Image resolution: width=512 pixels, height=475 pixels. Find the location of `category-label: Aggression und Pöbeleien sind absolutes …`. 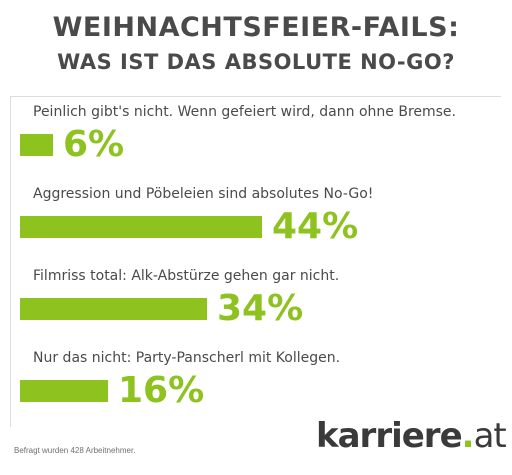

category-label: Aggression und Pöbeleien sind absolutes … is located at coordinates (203, 194).